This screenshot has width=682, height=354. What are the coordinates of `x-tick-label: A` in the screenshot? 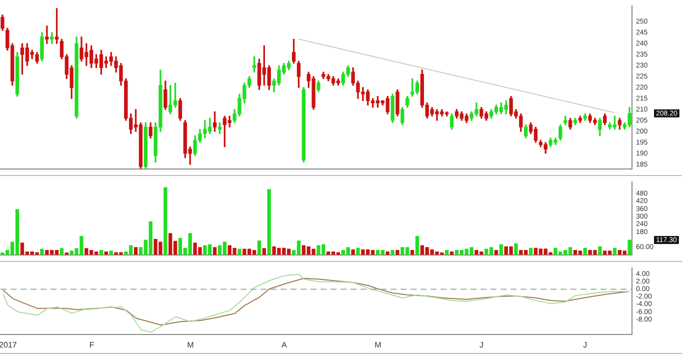 It's located at (285, 345).